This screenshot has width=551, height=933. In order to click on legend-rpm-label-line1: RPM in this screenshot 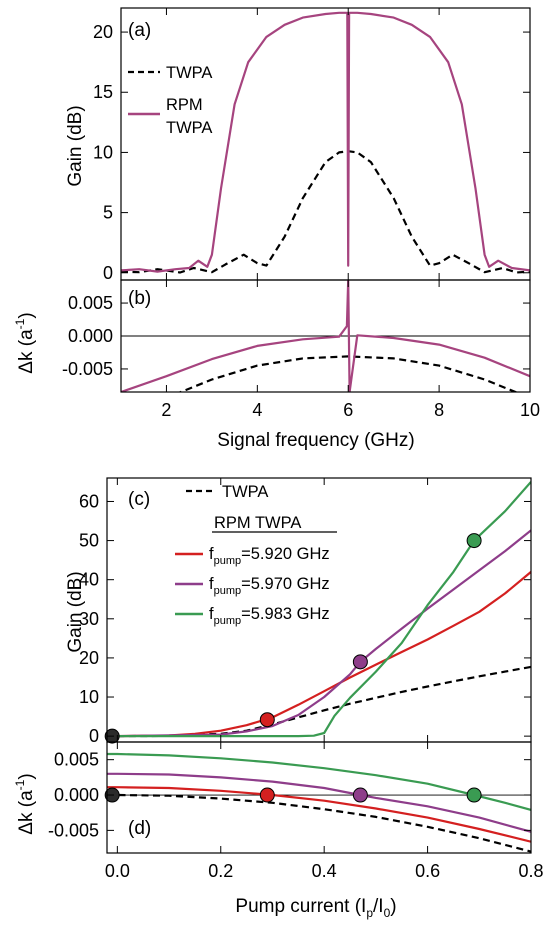, I will do `click(184, 105)`.